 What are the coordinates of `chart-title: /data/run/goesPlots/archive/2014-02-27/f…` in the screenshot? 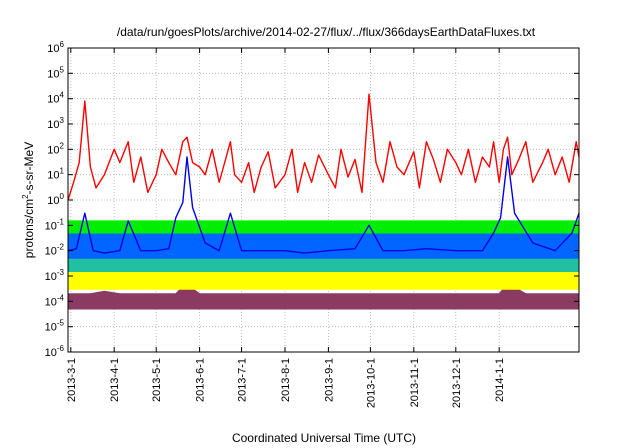 It's located at (326, 32).